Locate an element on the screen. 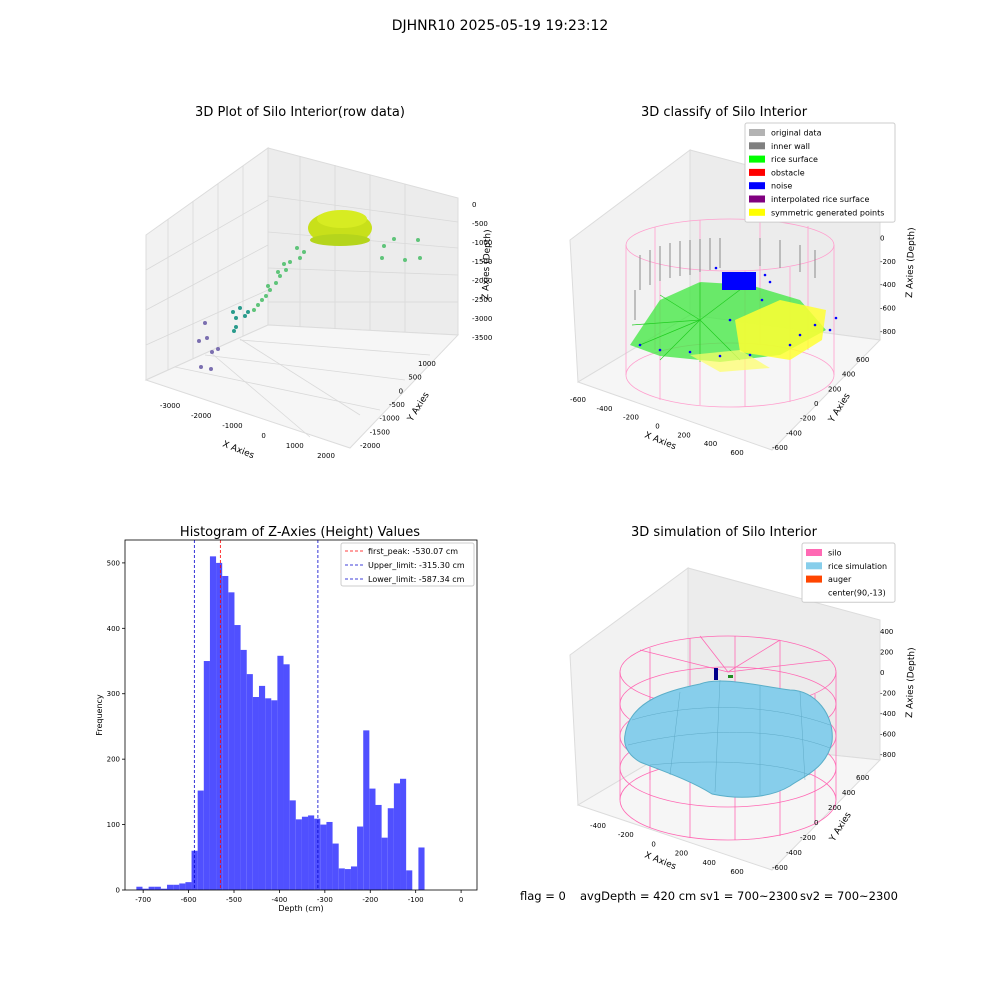  histogram-x-tick-label: -700 is located at coordinates (143, 900).